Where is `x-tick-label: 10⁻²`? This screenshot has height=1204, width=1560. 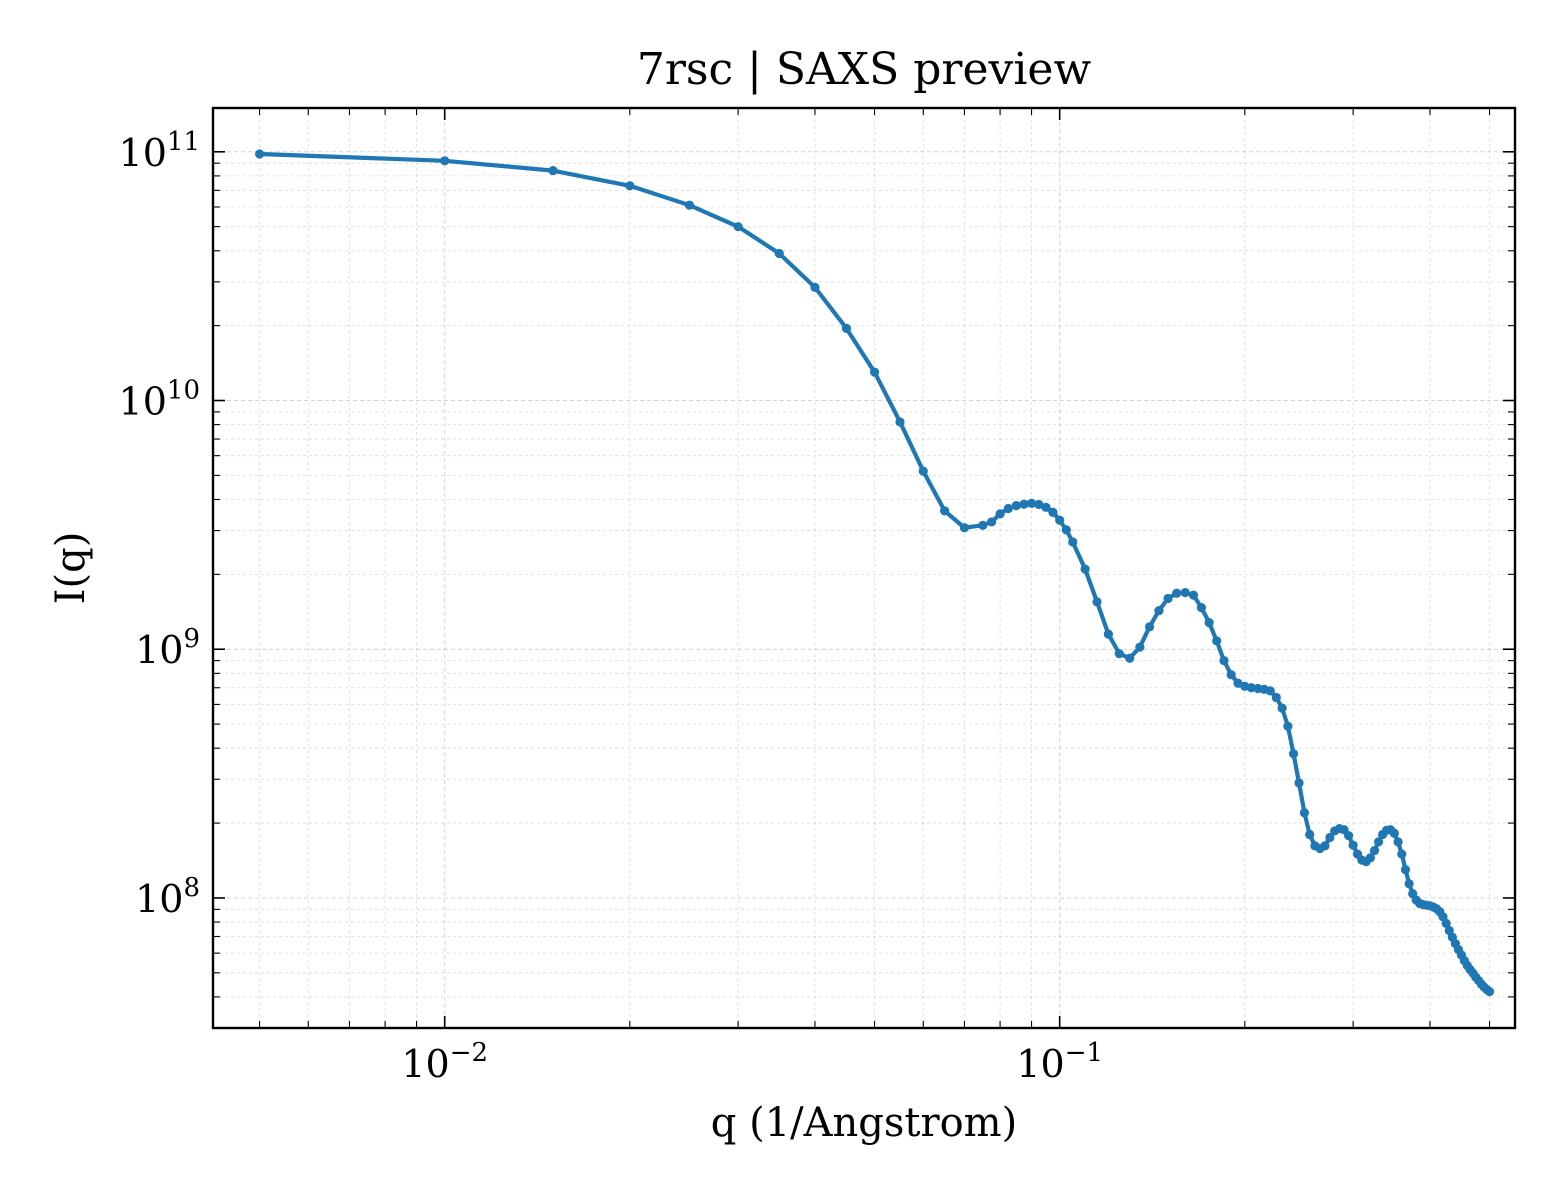
x-tick-label: 10⁻² is located at coordinates (444, 1062).